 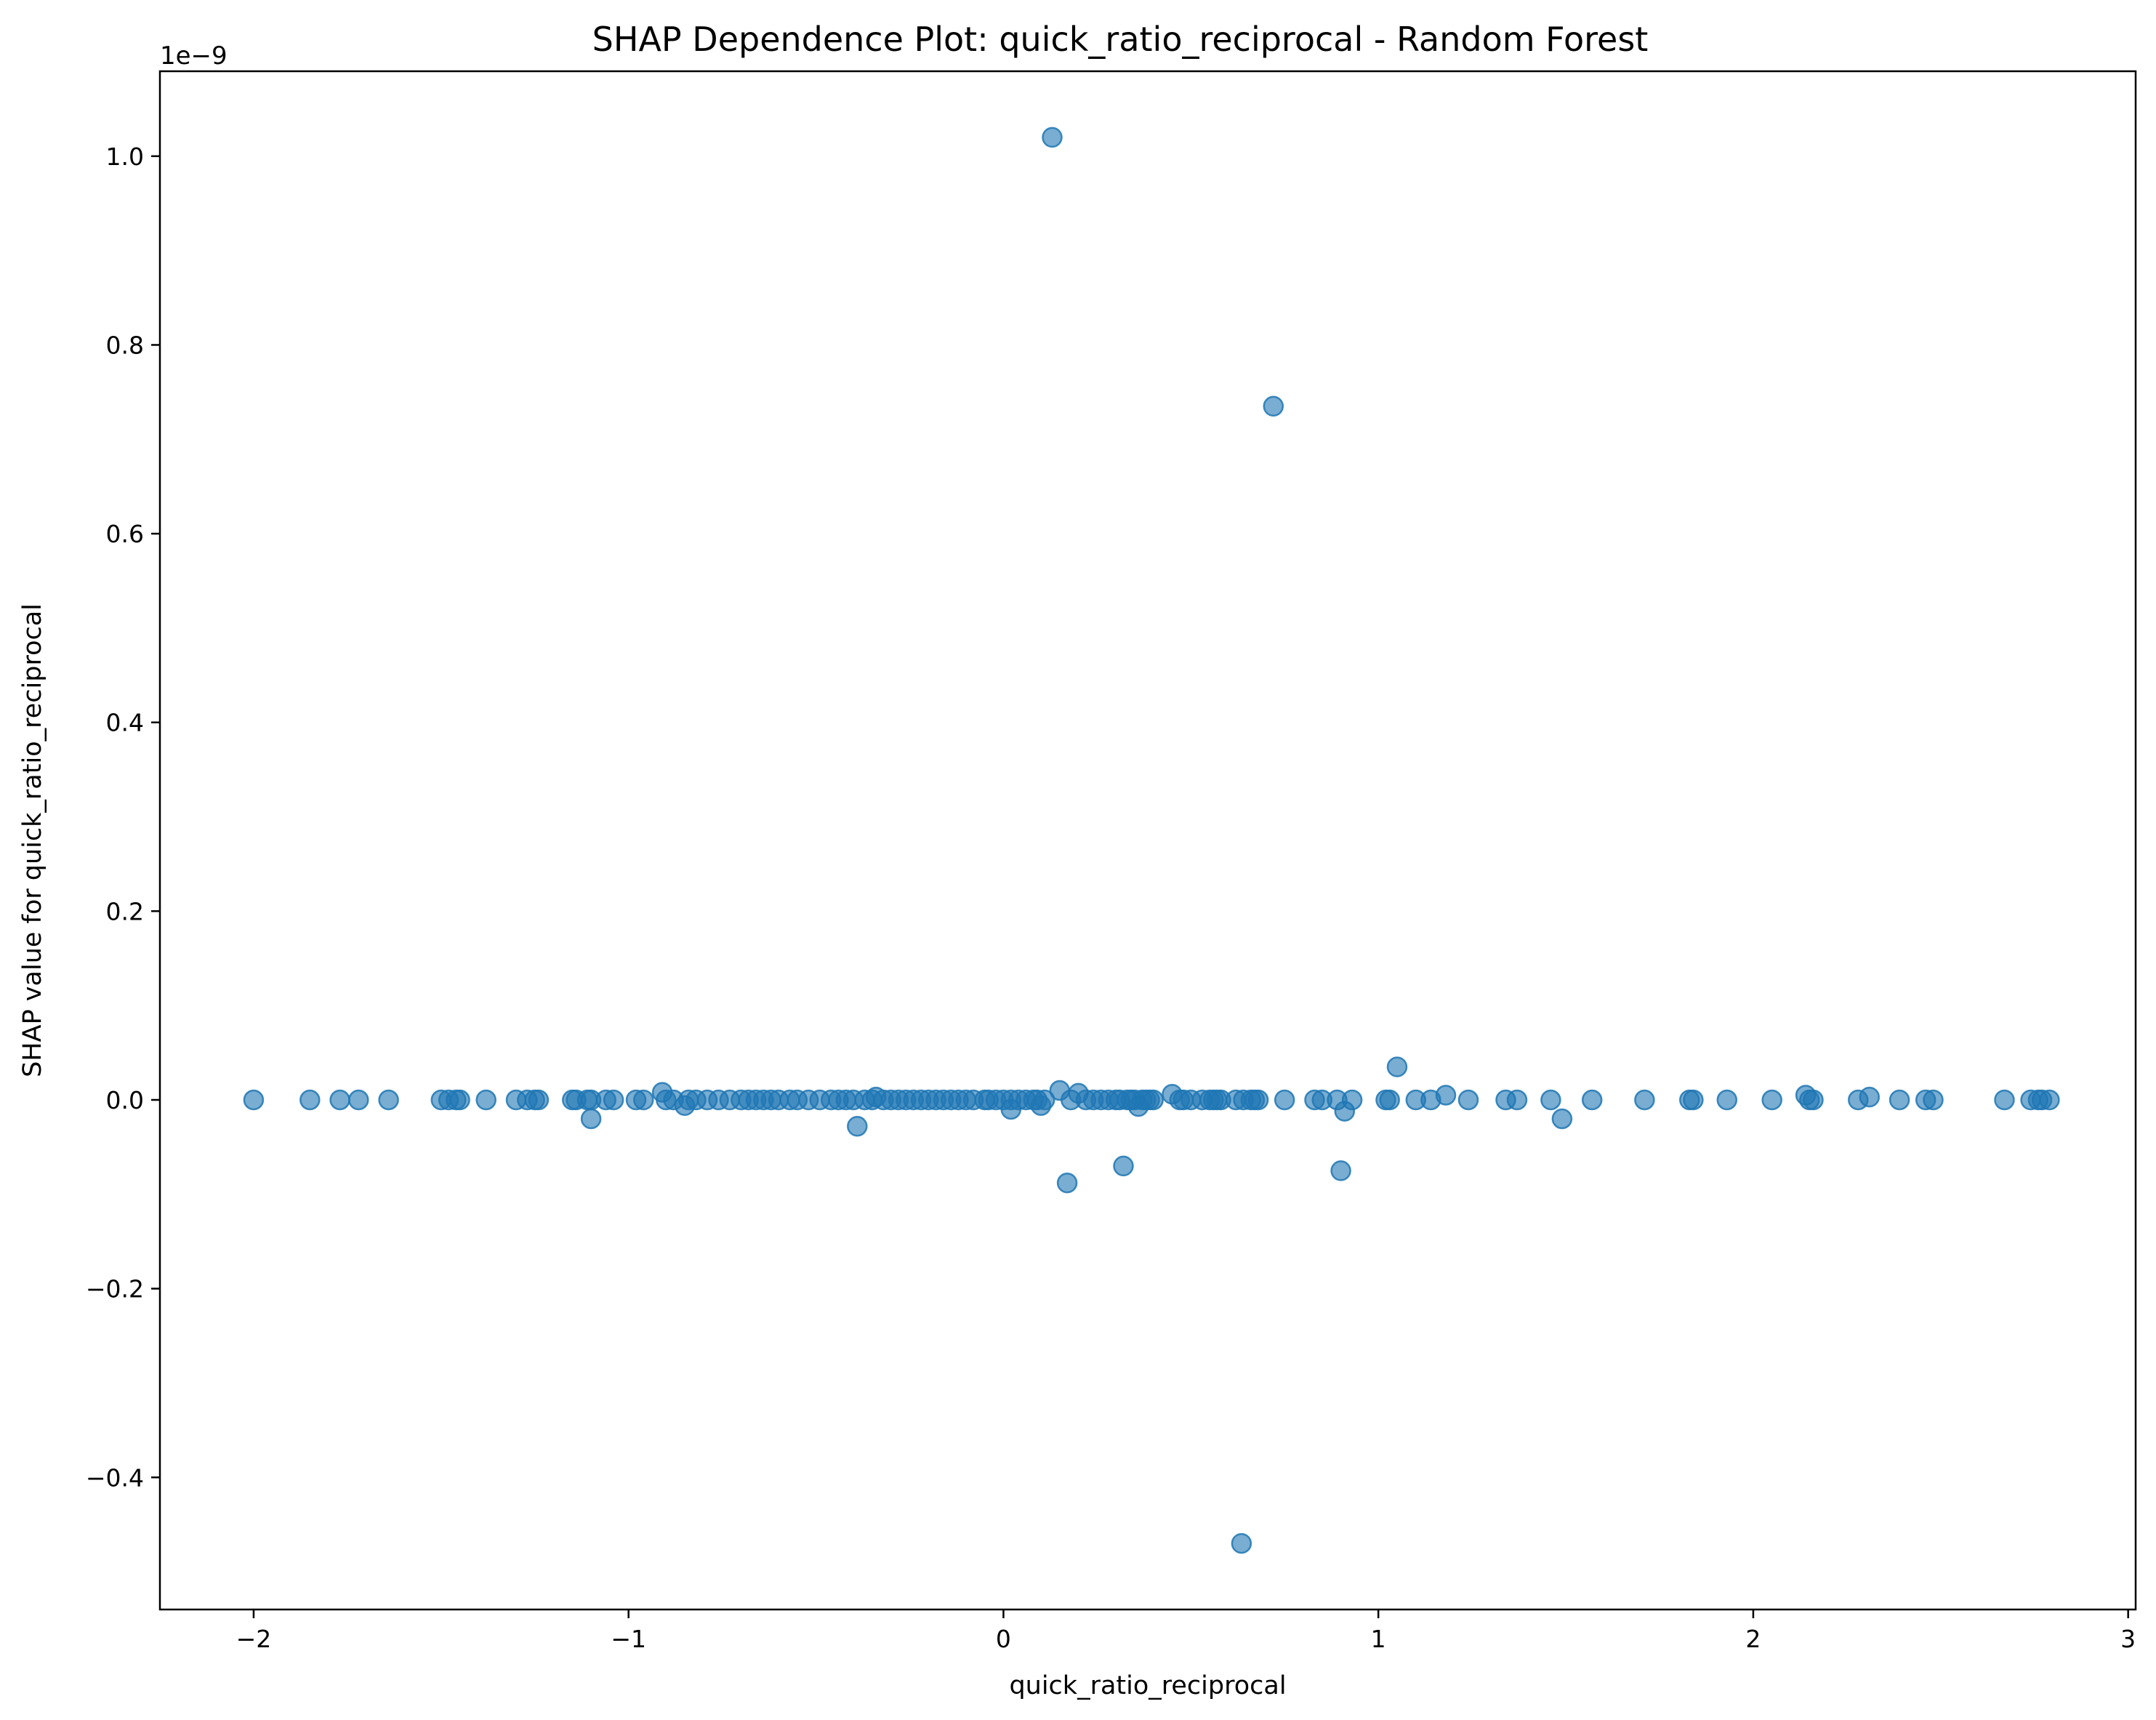 What do you see at coordinates (194, 56) in the screenshot?
I see `y-axis-offset-label: 1e−9` at bounding box center [194, 56].